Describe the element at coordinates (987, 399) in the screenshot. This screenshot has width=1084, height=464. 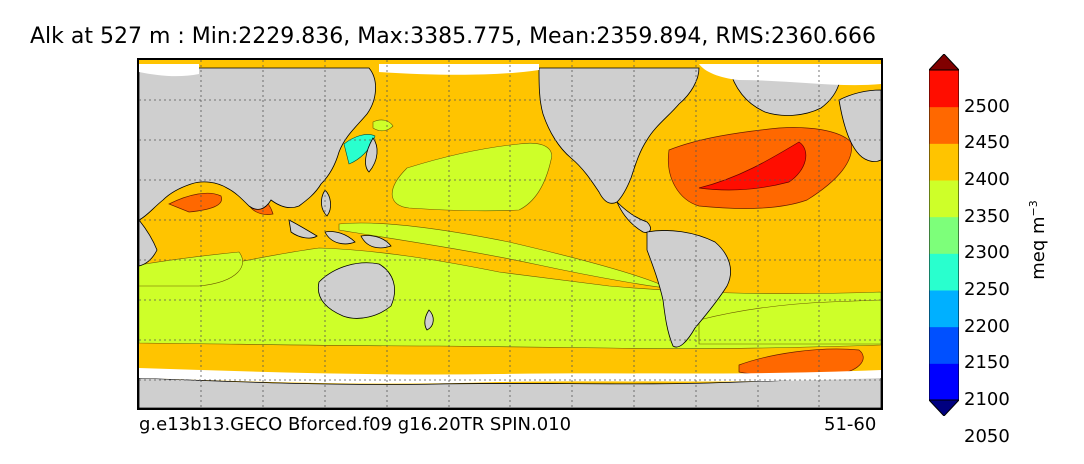
I see `colorbar-tick-label: 2100` at that location.